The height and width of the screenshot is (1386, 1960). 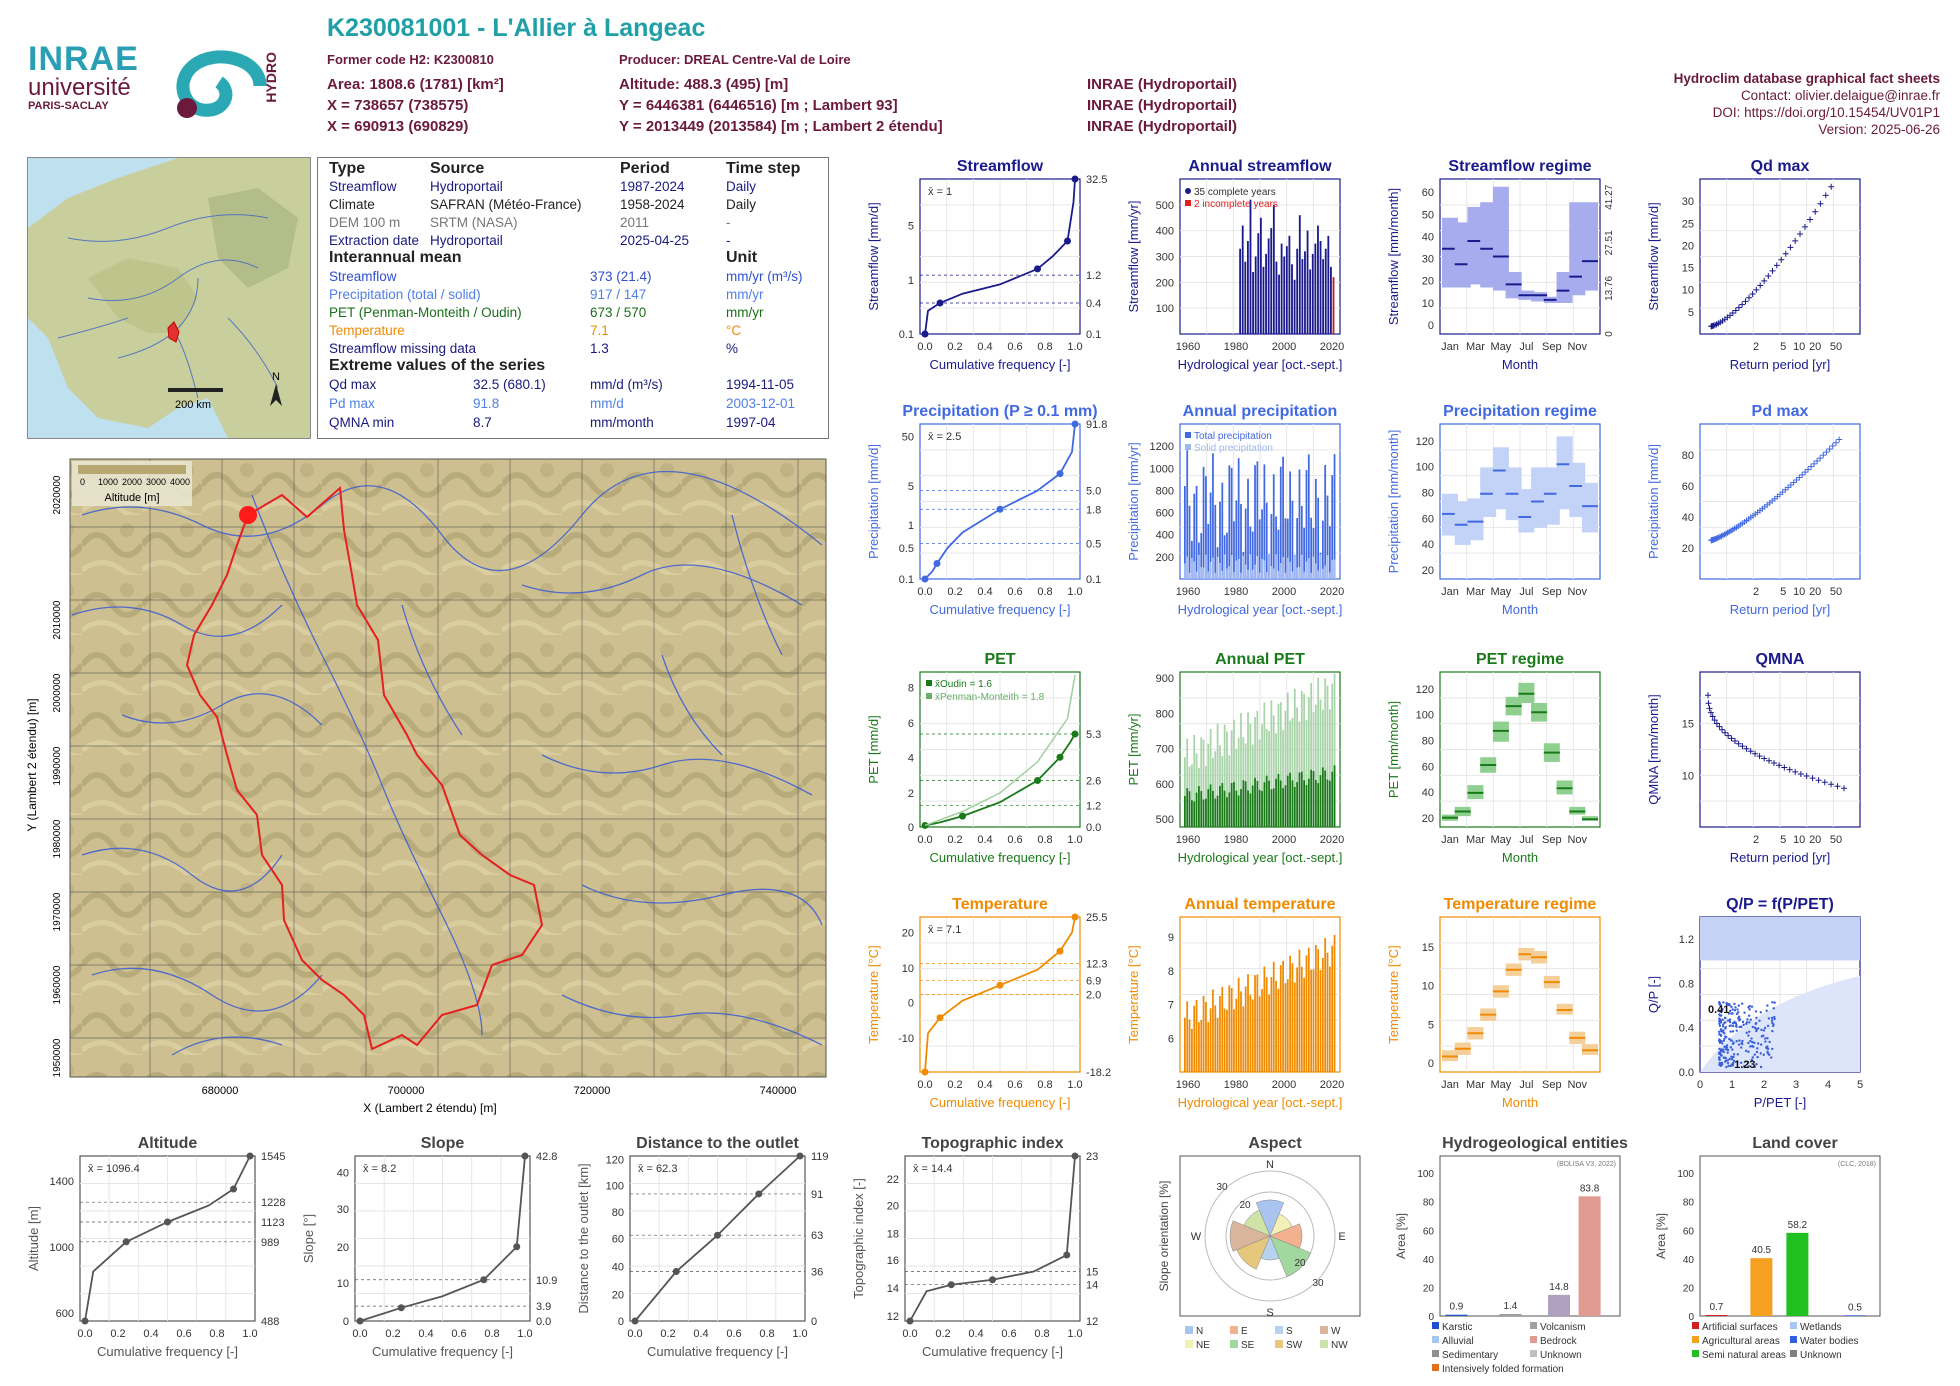 What do you see at coordinates (1165, 558) in the screenshot?
I see `y-tick: 200` at bounding box center [1165, 558].